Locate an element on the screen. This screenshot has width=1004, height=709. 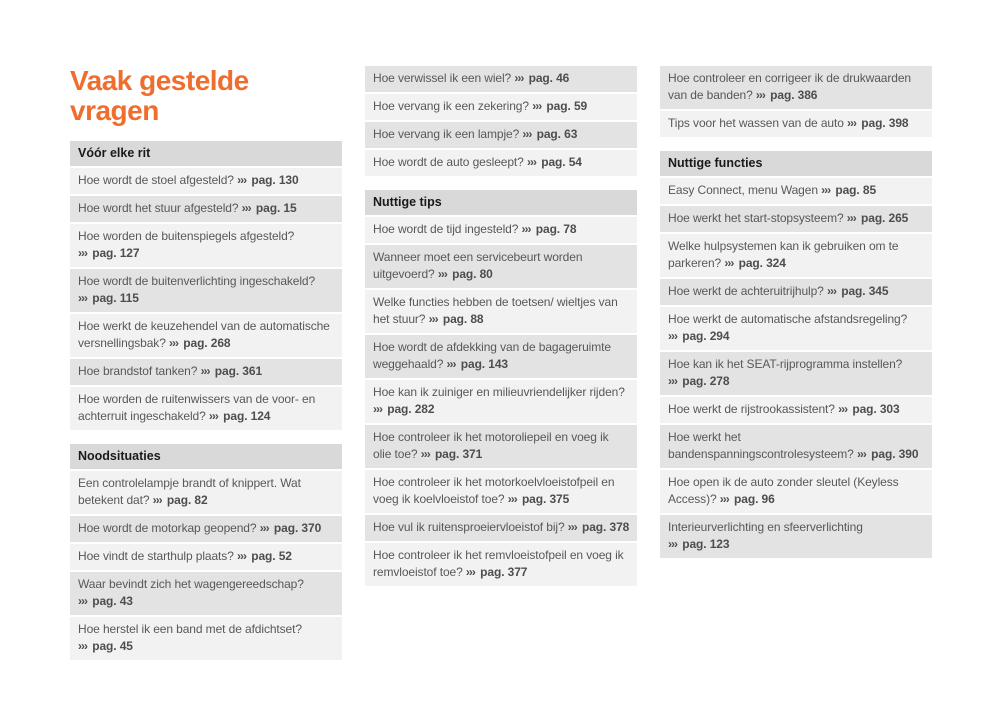
page-reference-link: ››› pag. 88 is located at coordinates (456, 319).